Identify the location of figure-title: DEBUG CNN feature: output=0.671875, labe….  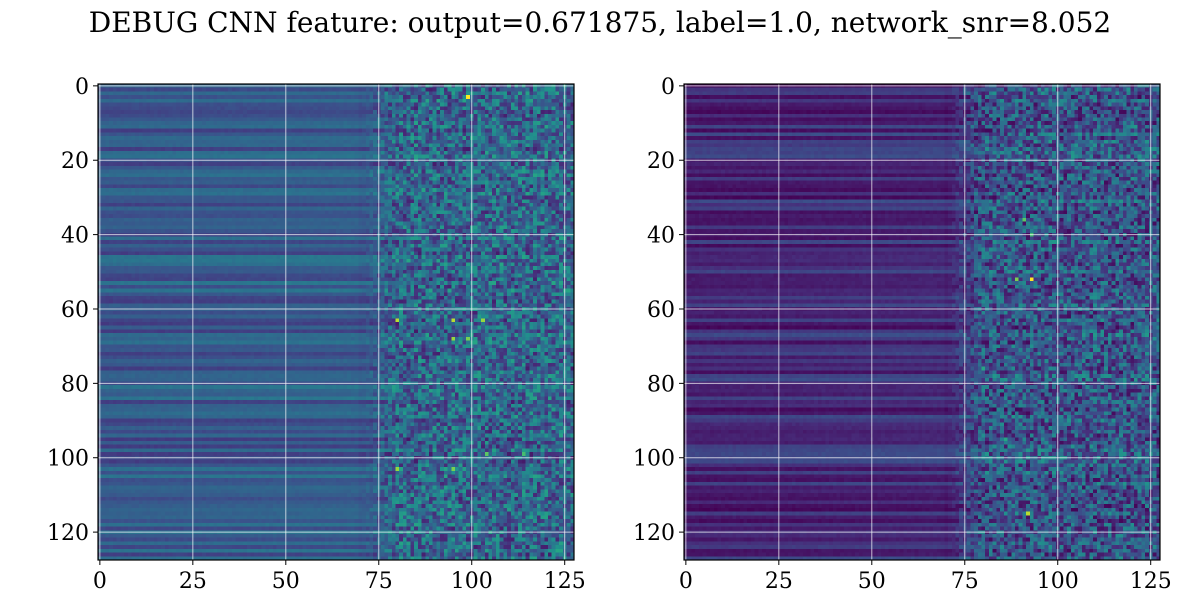
(600, 22).